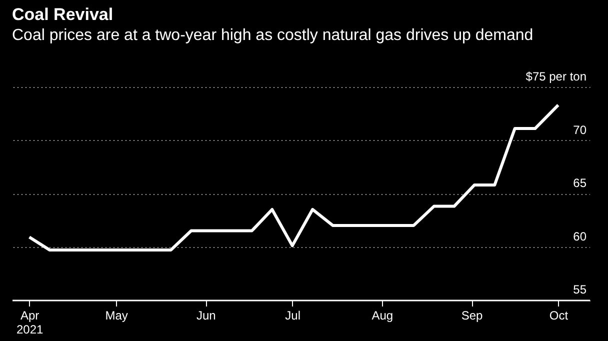 The image size is (608, 341). What do you see at coordinates (292, 315) in the screenshot?
I see `x-tick-label: Jul` at bounding box center [292, 315].